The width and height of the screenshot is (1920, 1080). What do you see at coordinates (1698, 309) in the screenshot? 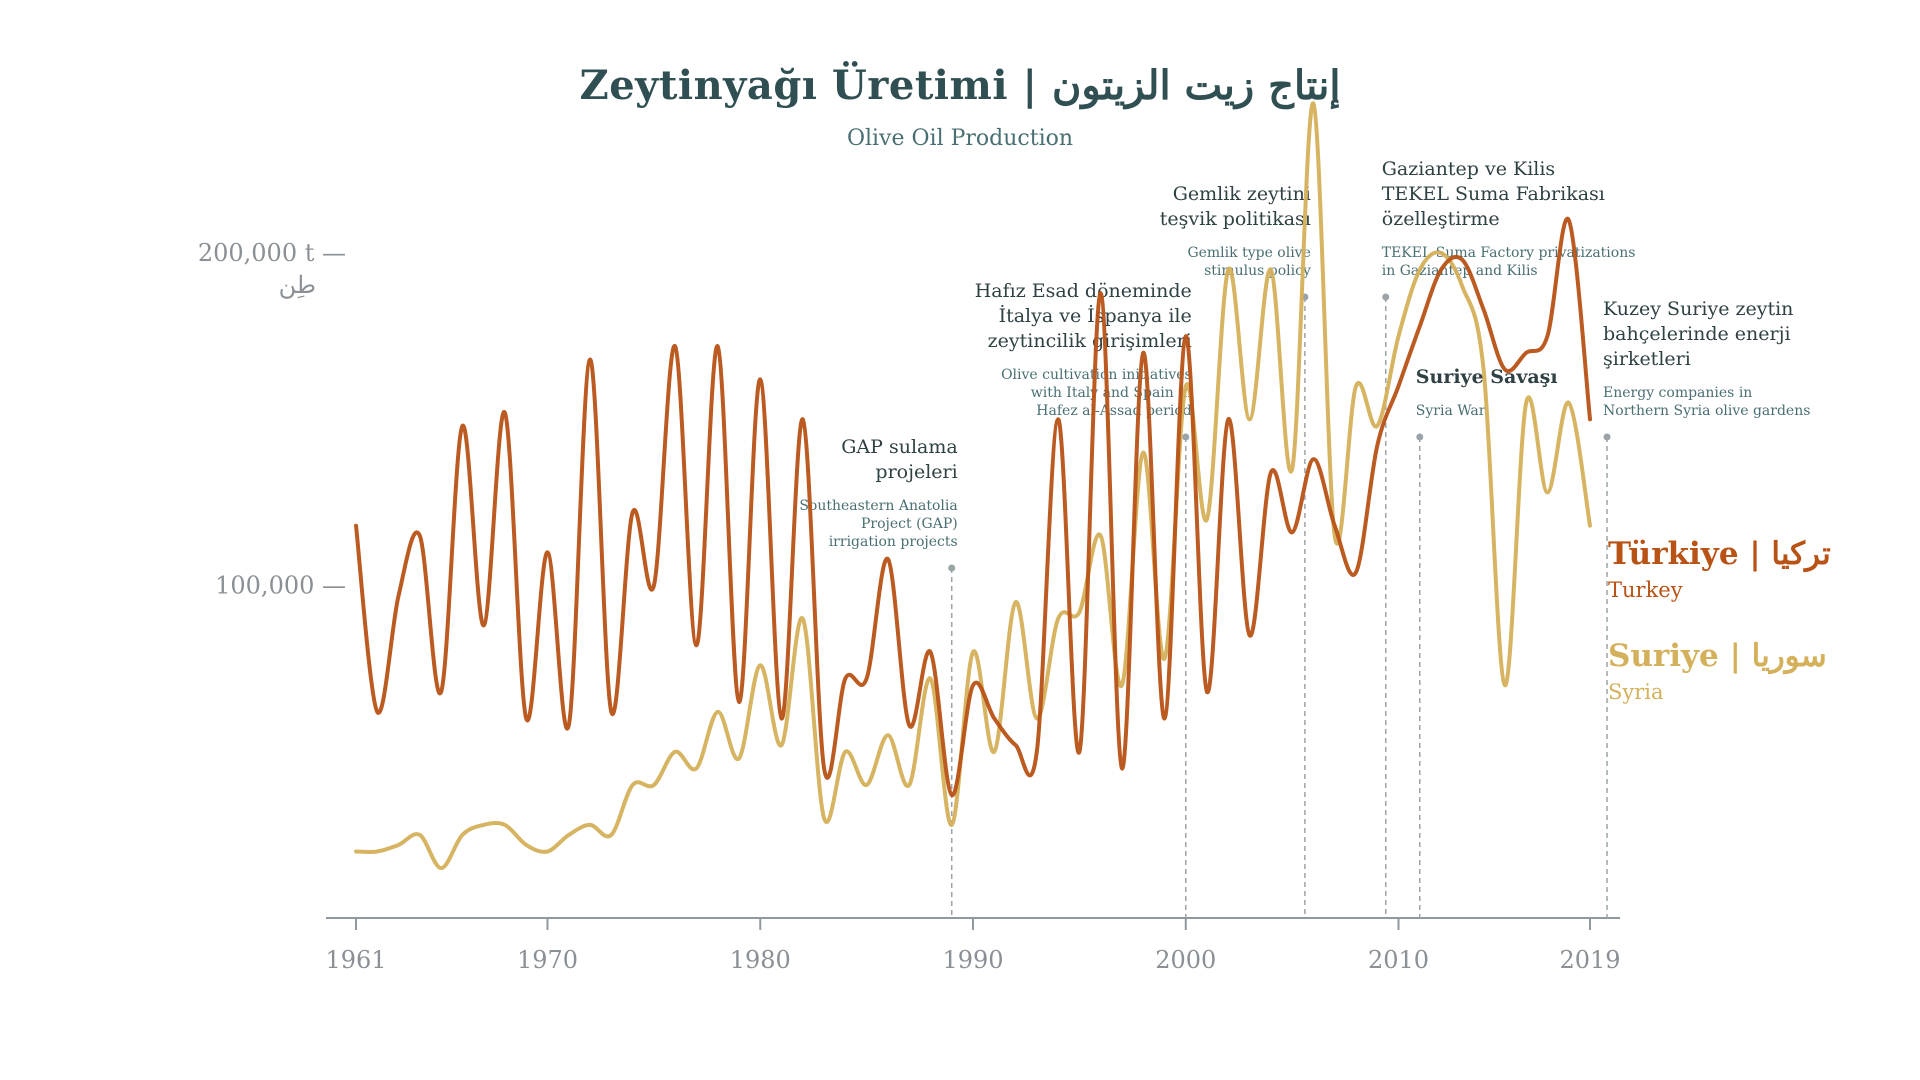
I see `annotation-title: Kuzey Suriye zeytin` at bounding box center [1698, 309].